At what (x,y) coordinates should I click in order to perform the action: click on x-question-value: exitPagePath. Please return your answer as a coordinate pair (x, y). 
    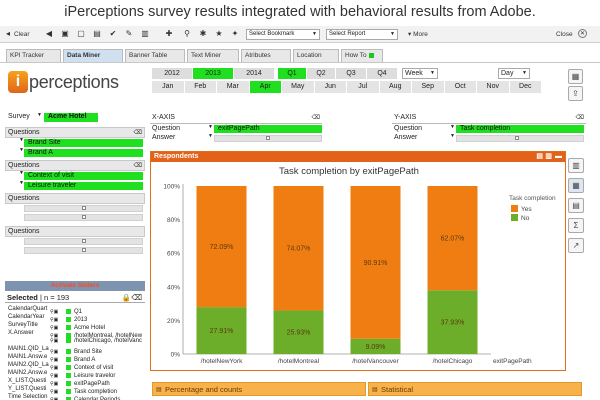
    Looking at the image, I should click on (268, 129).